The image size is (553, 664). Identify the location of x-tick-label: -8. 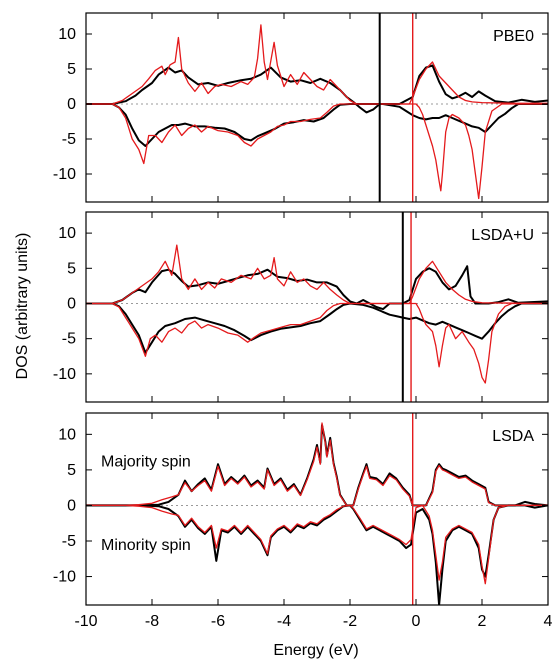
(152, 621).